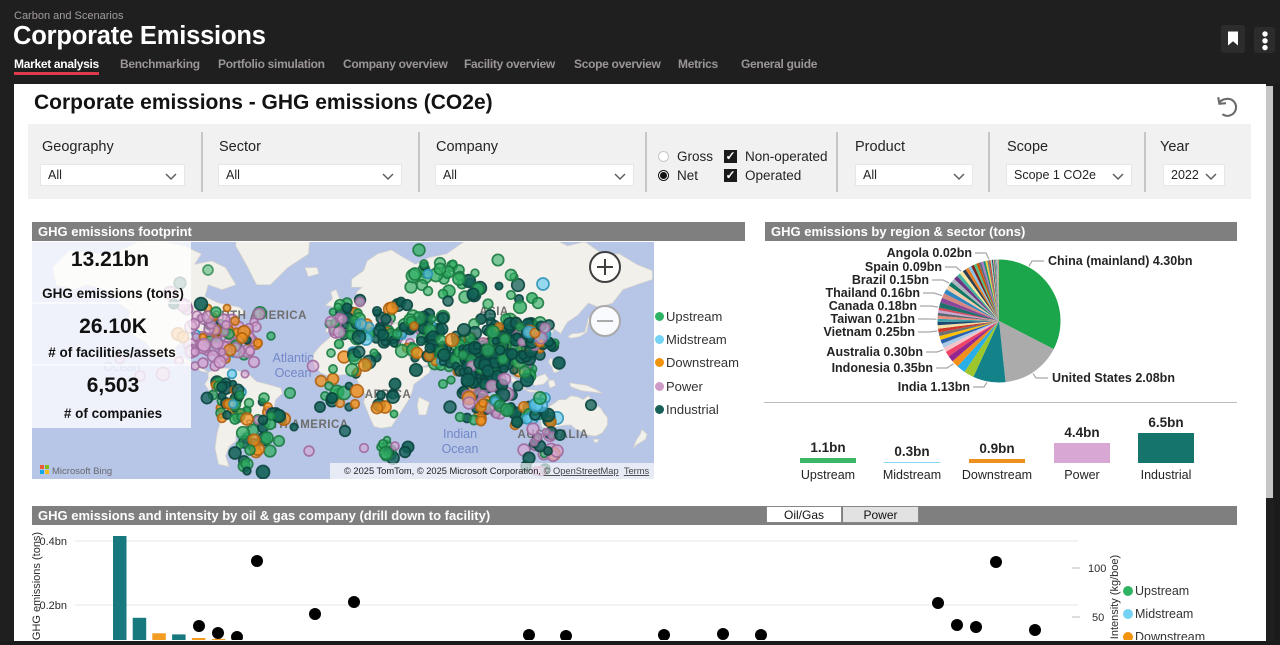 This screenshot has width=1280, height=645. Describe the element at coordinates (872, 319) in the screenshot. I see `svg-text: Taiwan 0.21bn` at that location.